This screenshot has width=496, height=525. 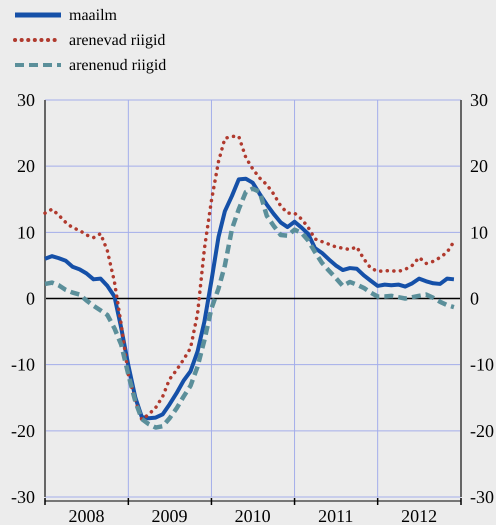 What do you see at coordinates (86, 515) in the screenshot?
I see `x-tick-label: 2008` at bounding box center [86, 515].